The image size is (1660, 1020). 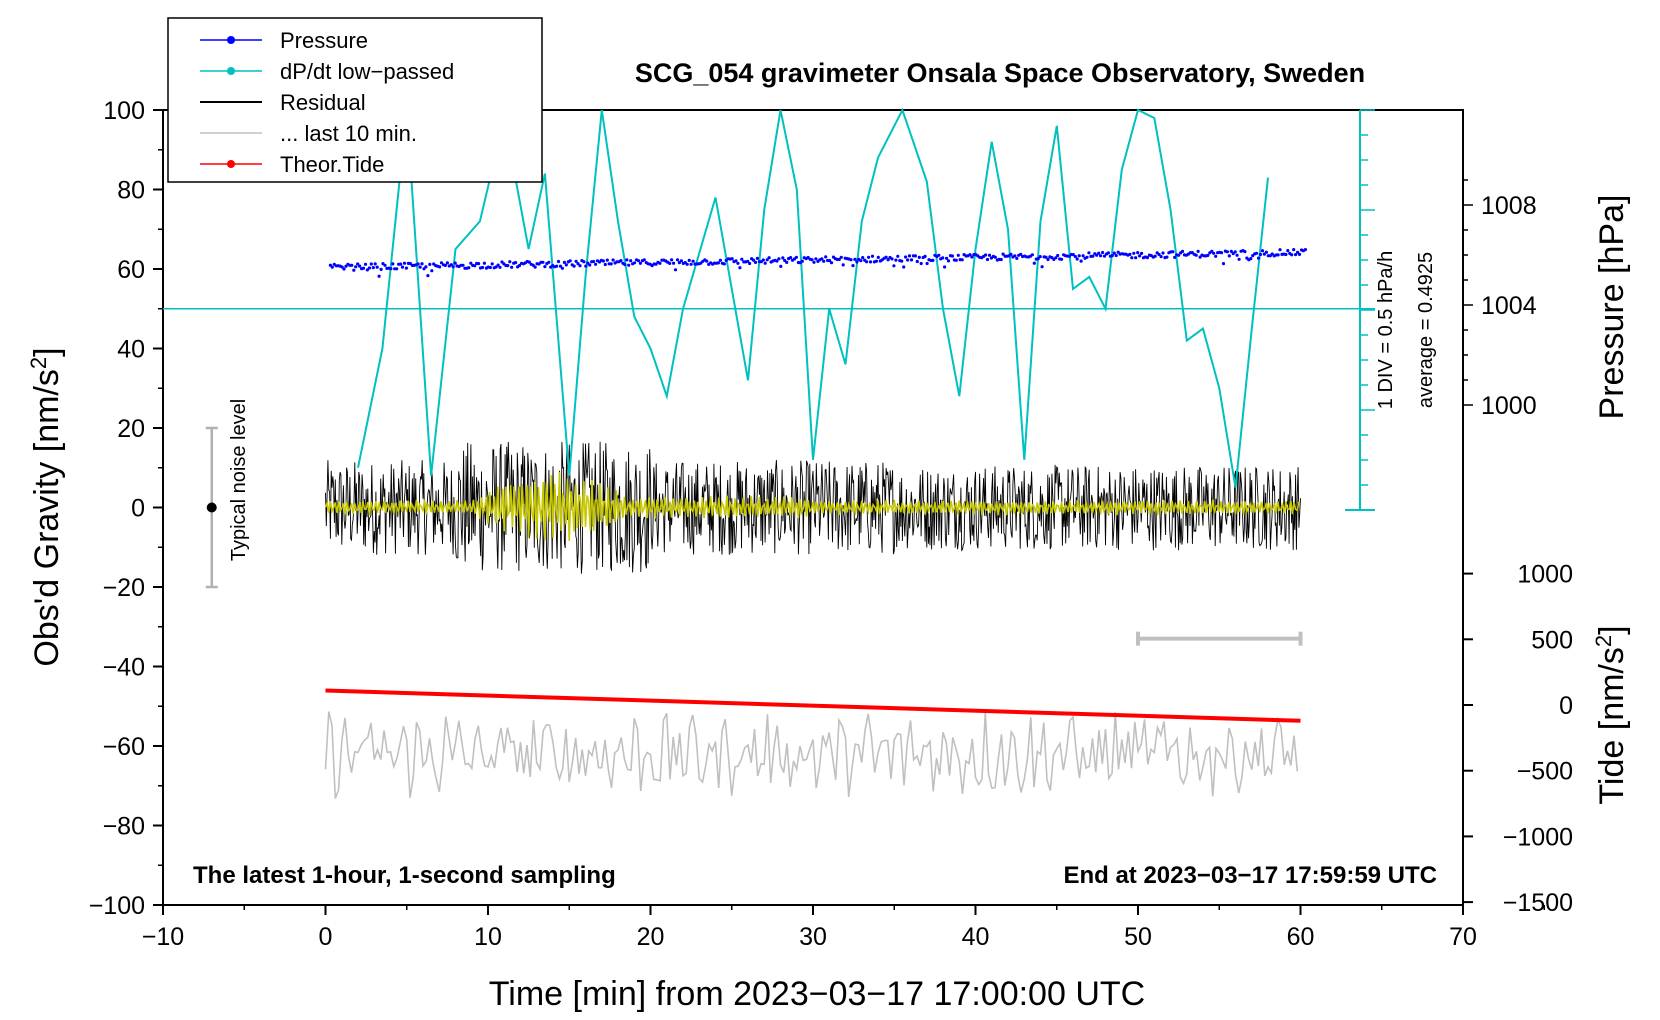 I want to click on x-tick-label: 70, so click(x=1463, y=937).